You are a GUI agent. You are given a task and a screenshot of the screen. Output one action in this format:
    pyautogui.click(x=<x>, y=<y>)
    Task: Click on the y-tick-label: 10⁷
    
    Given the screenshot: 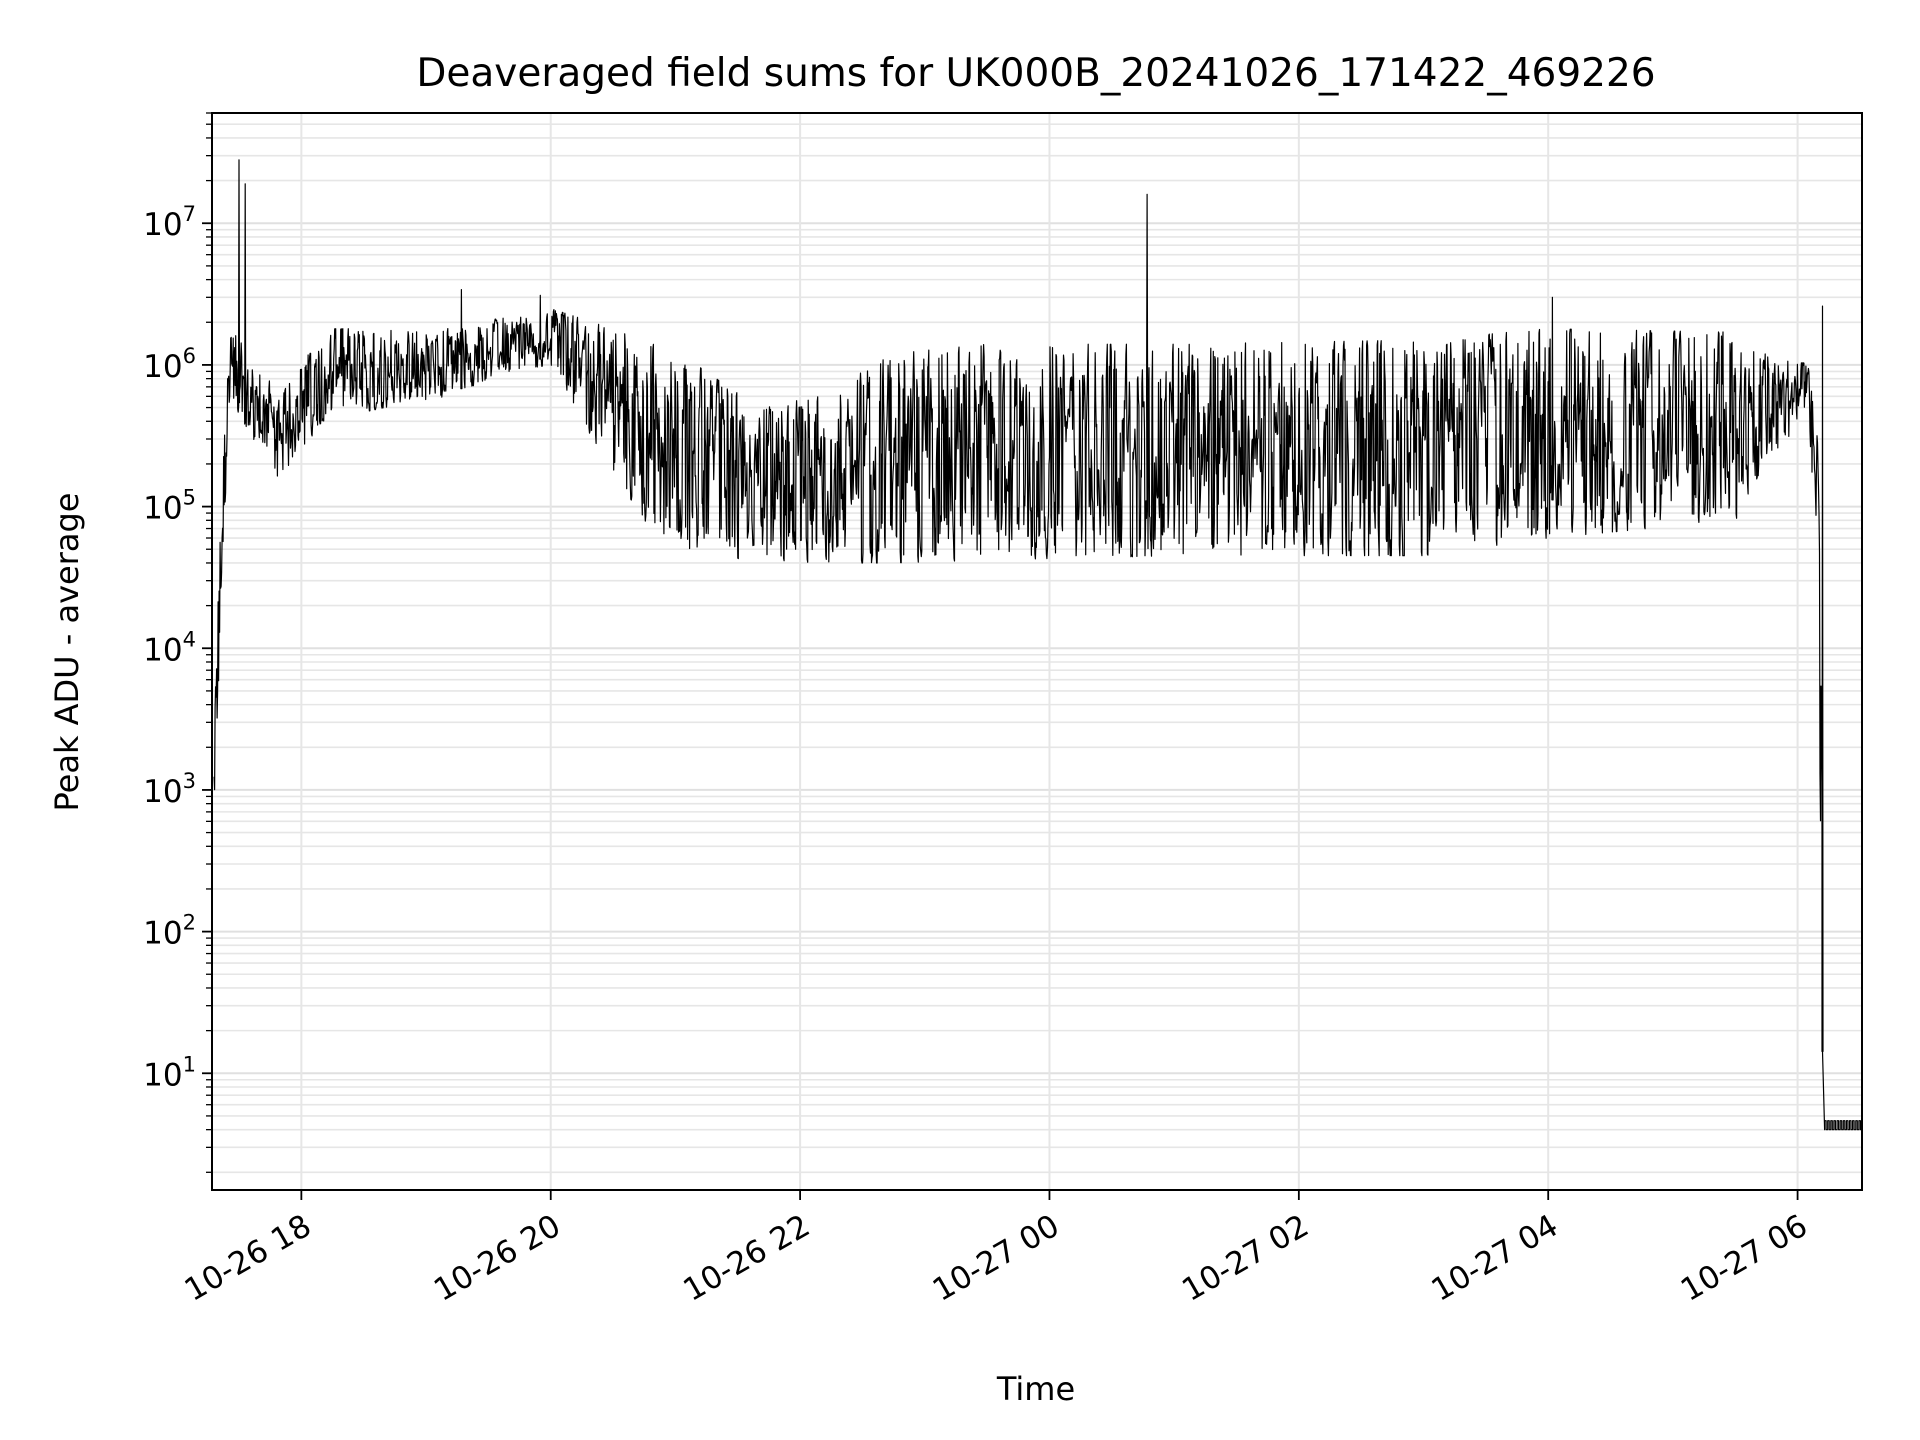 What is the action you would take?
    pyautogui.click(x=169, y=222)
    